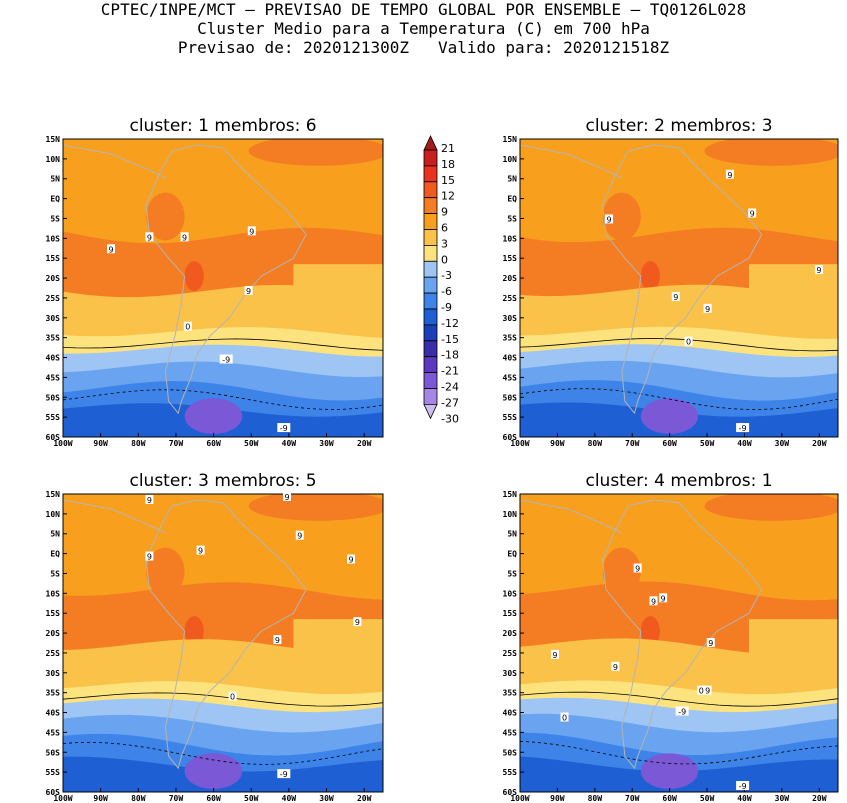  Describe the element at coordinates (176, 798) in the screenshot. I see `lon-tick-label: 70W` at that location.